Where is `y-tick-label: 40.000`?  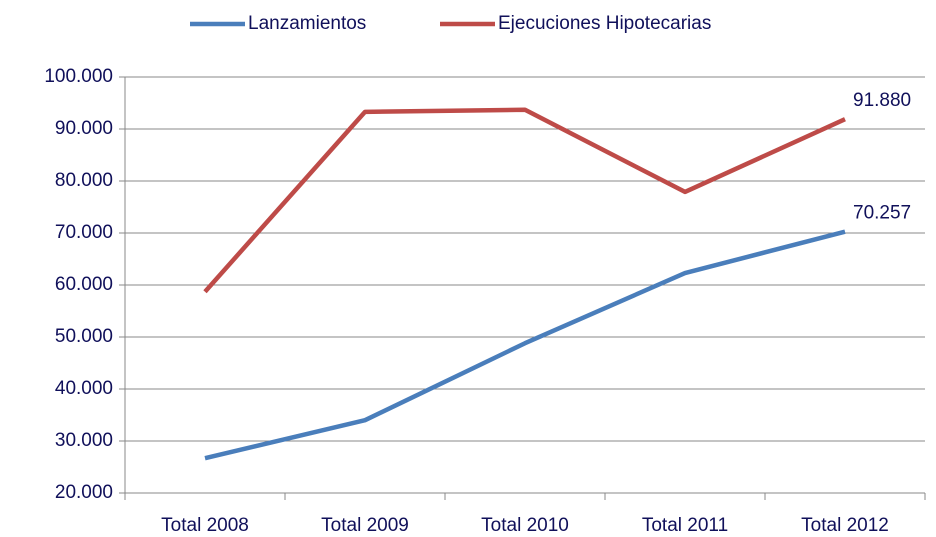 y-tick-label: 40.000 is located at coordinates (84, 388).